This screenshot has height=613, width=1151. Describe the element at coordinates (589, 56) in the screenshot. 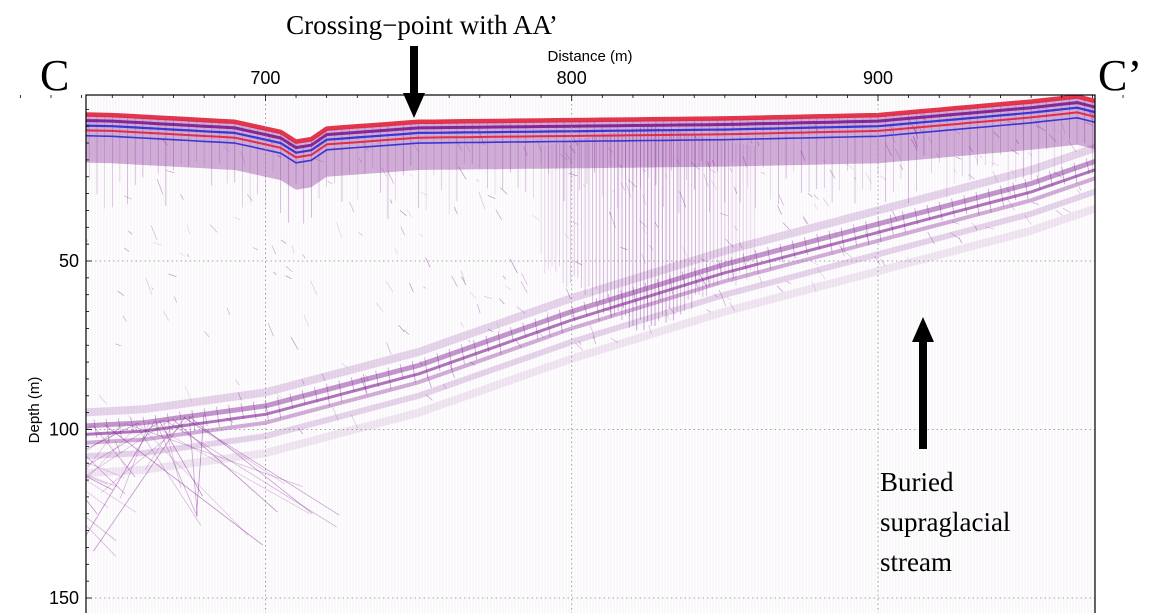

I see `x-axis-label: Distance (m)` at that location.